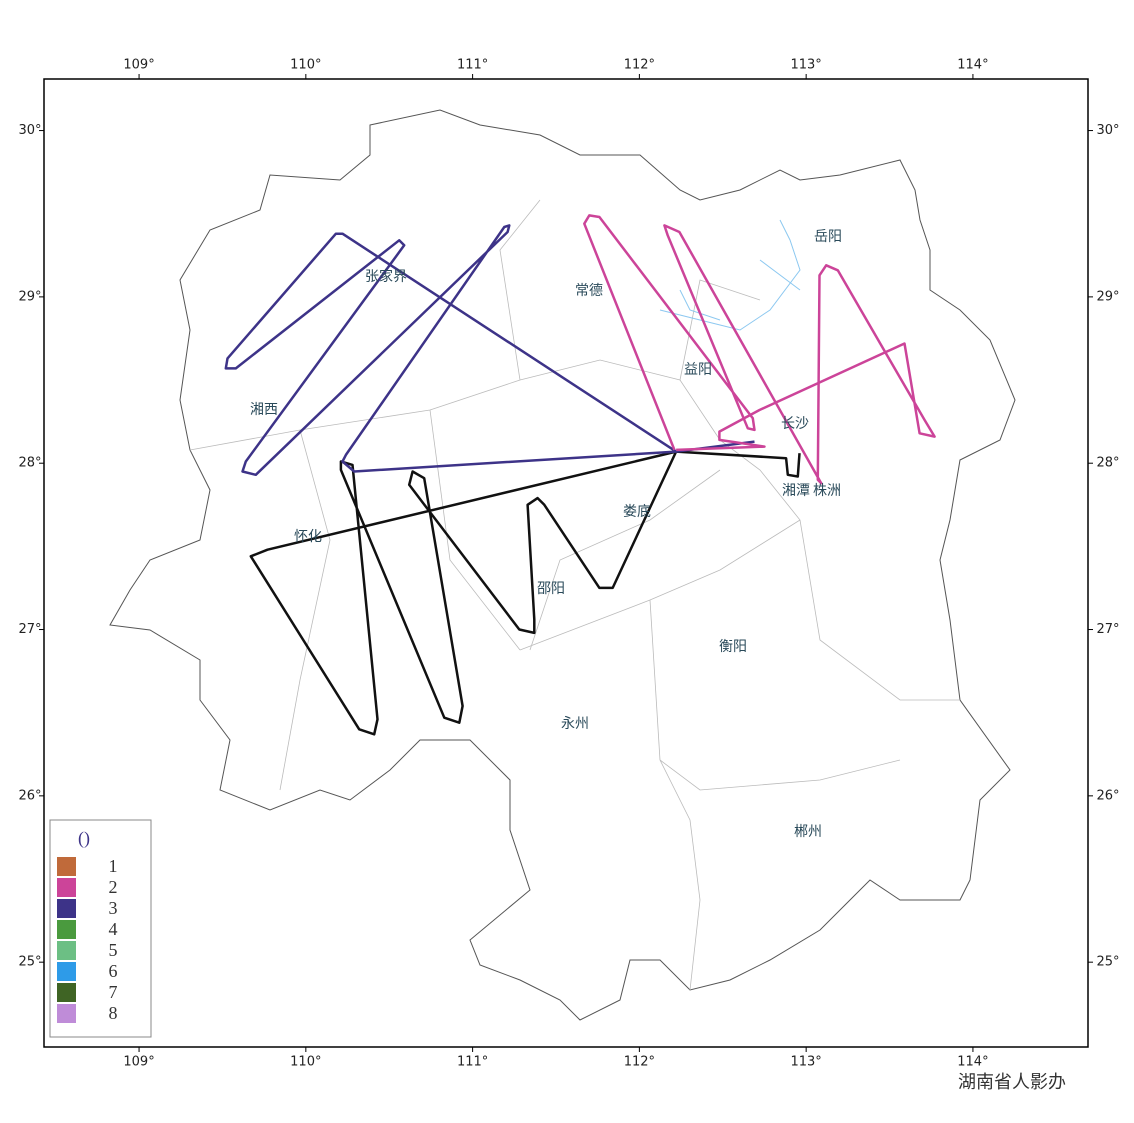 This screenshot has height=1123, width=1134. I want to click on city-label: 怀化, so click(308, 537).